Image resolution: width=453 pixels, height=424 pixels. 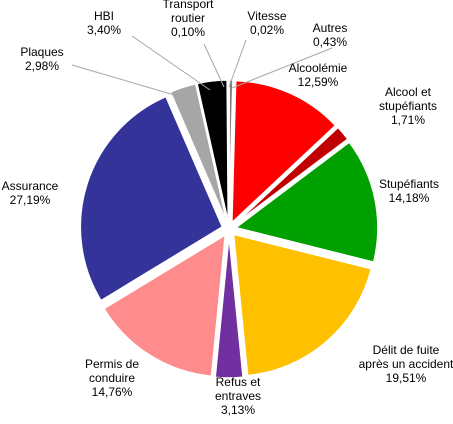 I want to click on slice-value: 1,71%, so click(x=408, y=120).